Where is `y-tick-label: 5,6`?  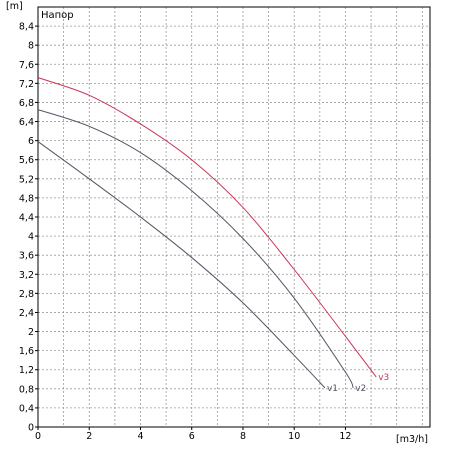
y-tick-label: 5,6 is located at coordinates (26, 160).